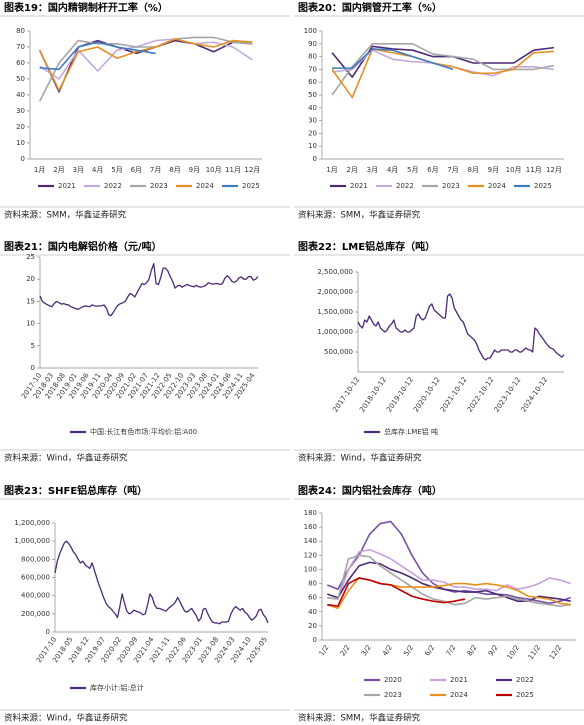 The width and height of the screenshot is (584, 725). Describe the element at coordinates (338, 352) in the screenshot. I see `y-tick-label: 500,000` at that location.